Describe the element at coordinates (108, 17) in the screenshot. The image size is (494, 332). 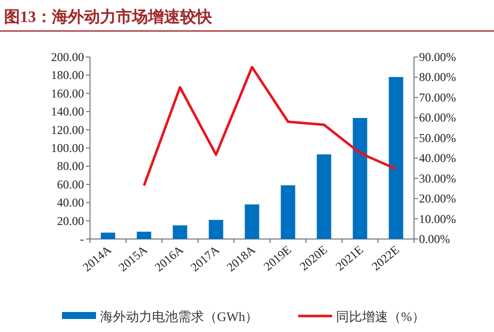
I see `chart-title: 图13：海外动力市场增速较快` at that location.